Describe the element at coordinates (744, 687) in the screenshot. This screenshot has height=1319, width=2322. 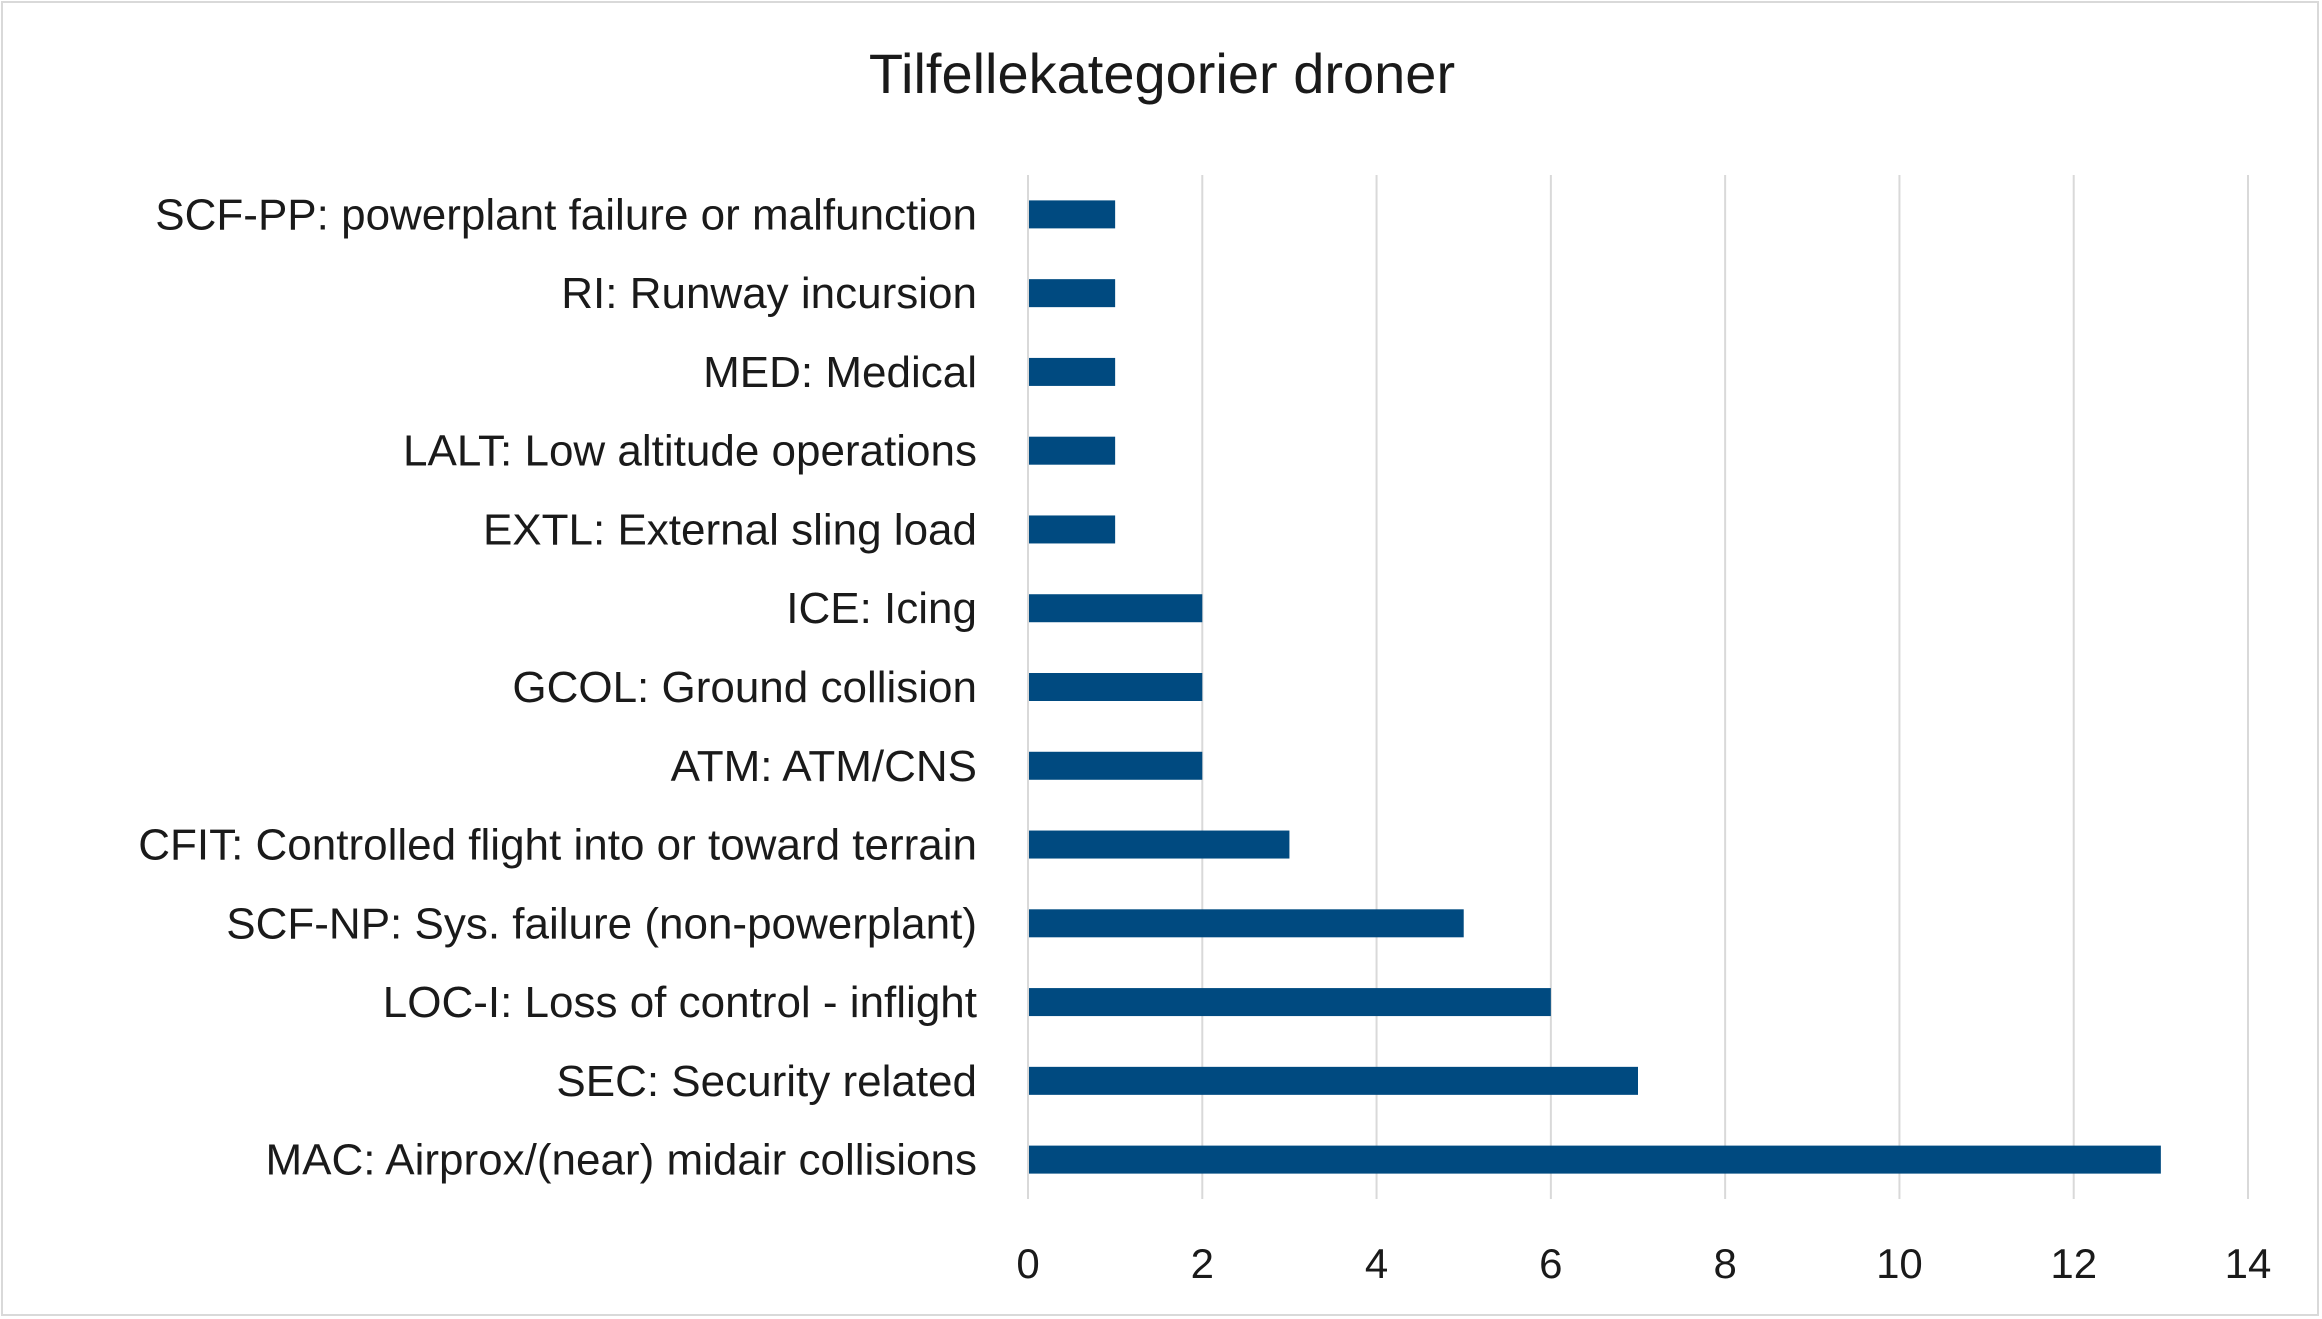
I see `category-label: GCOL: Ground collision` at that location.